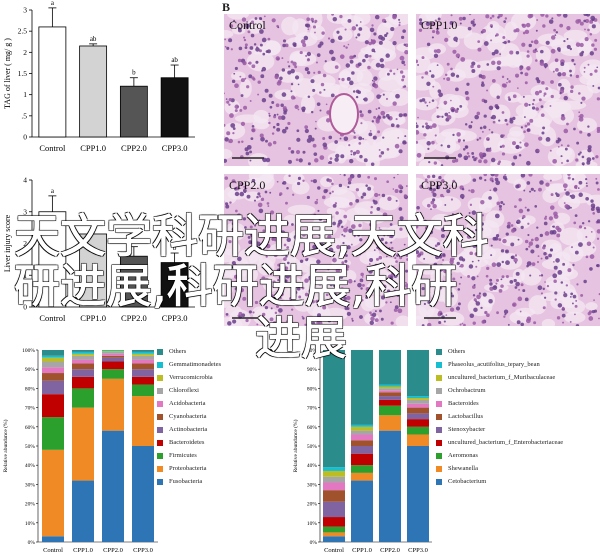  What do you see at coordinates (189, 429) in the screenshot?
I see `legend-entry: Actinobacteria` at bounding box center [189, 429].